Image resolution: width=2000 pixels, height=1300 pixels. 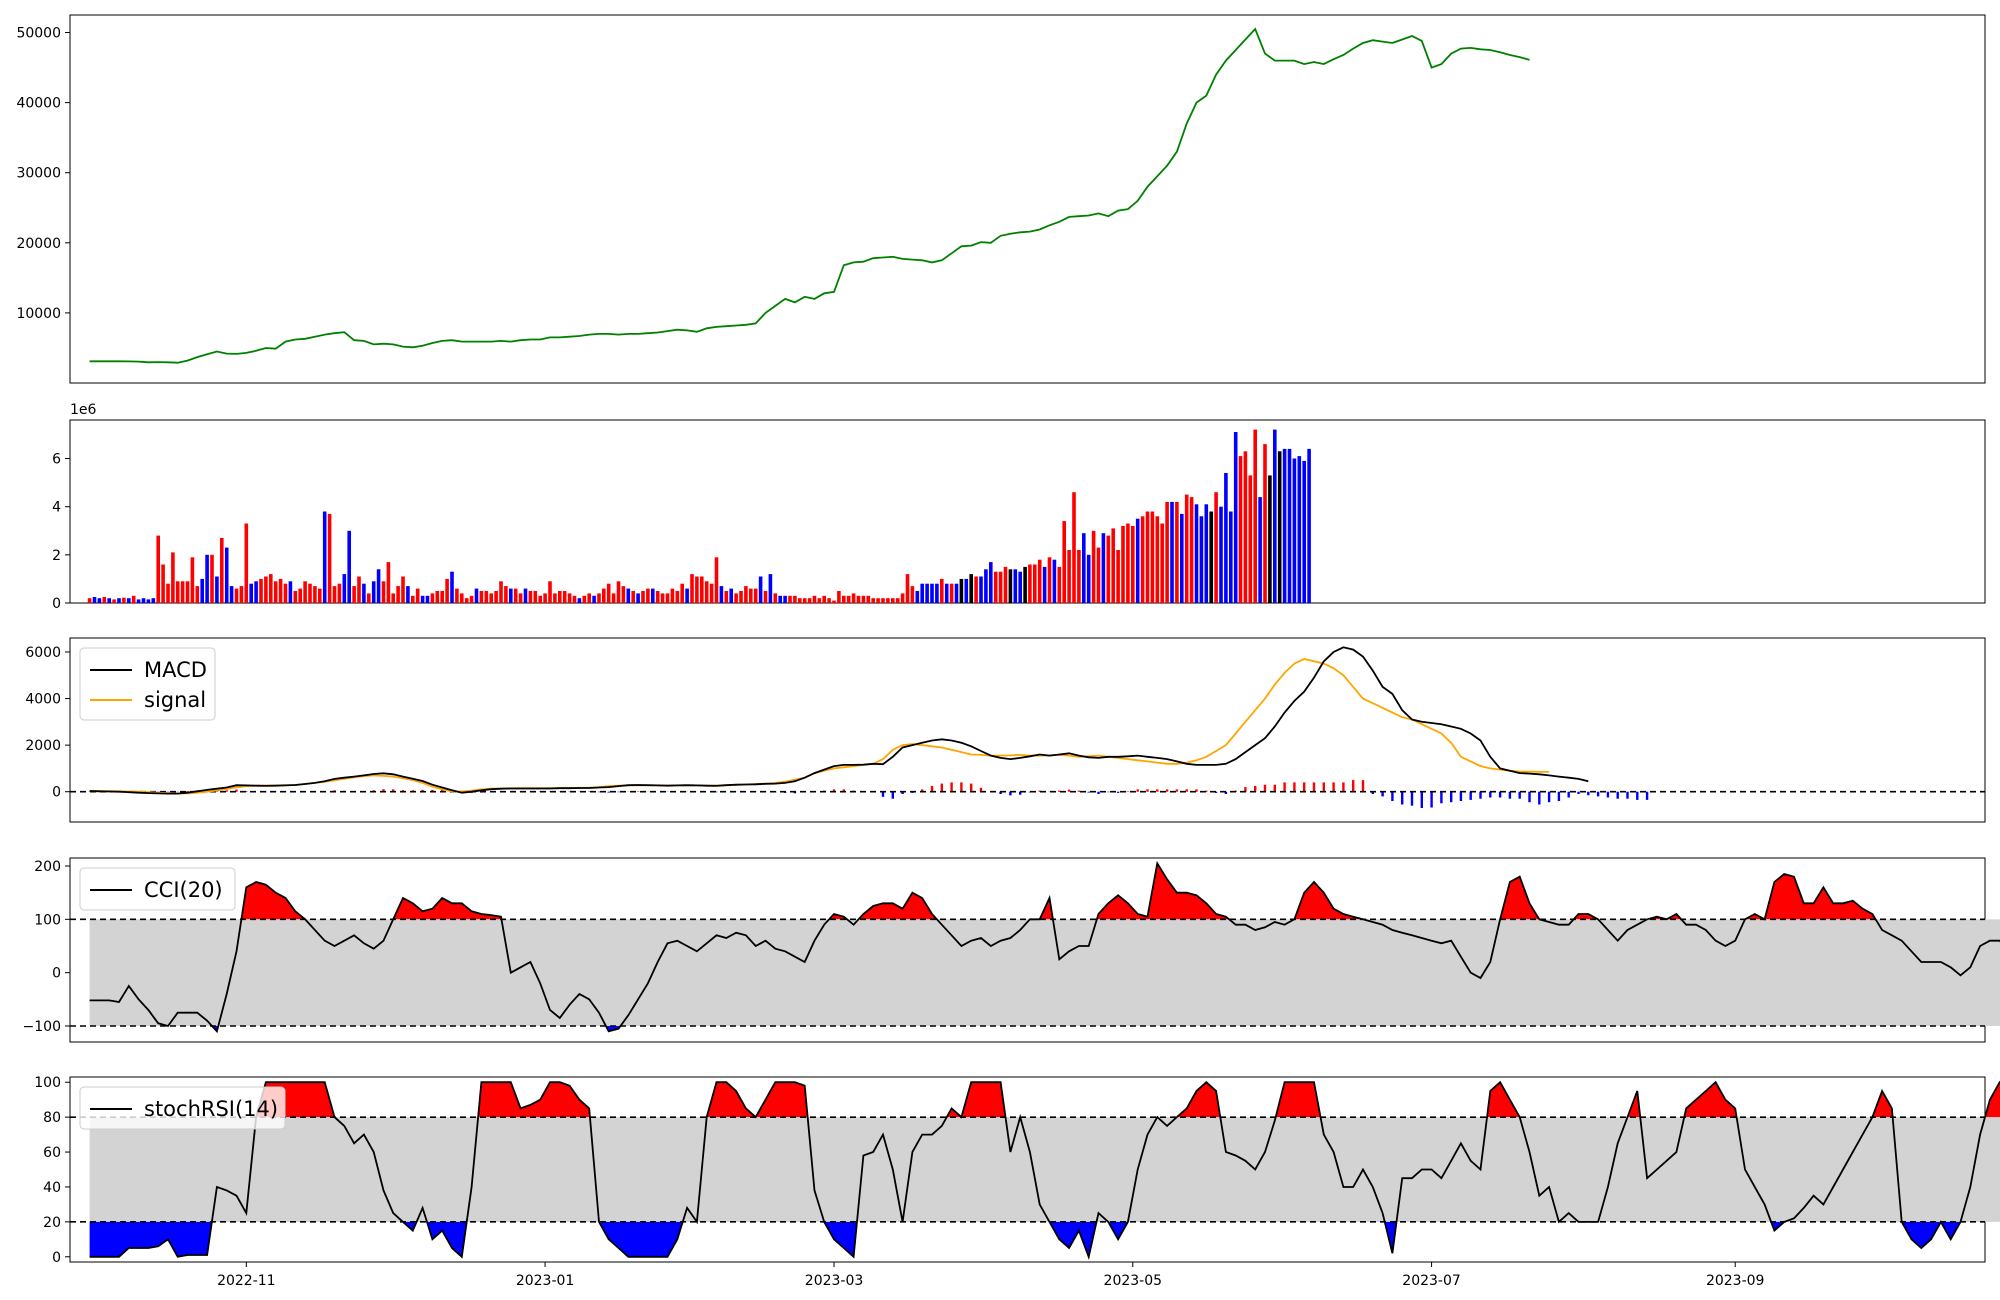 I want to click on y-tick-label: −100, so click(x=42, y=1027).